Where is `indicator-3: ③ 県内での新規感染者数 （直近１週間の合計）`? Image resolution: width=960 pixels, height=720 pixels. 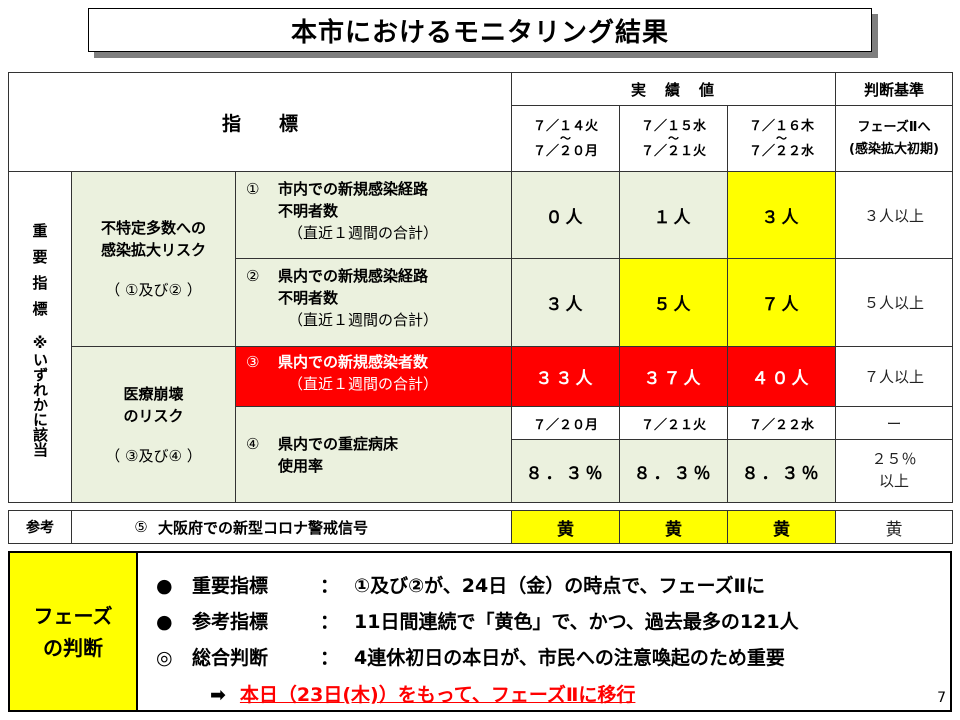 indicator-3: ③ 県内での新規感染者数 （直近１週間の合計） is located at coordinates (373, 376).